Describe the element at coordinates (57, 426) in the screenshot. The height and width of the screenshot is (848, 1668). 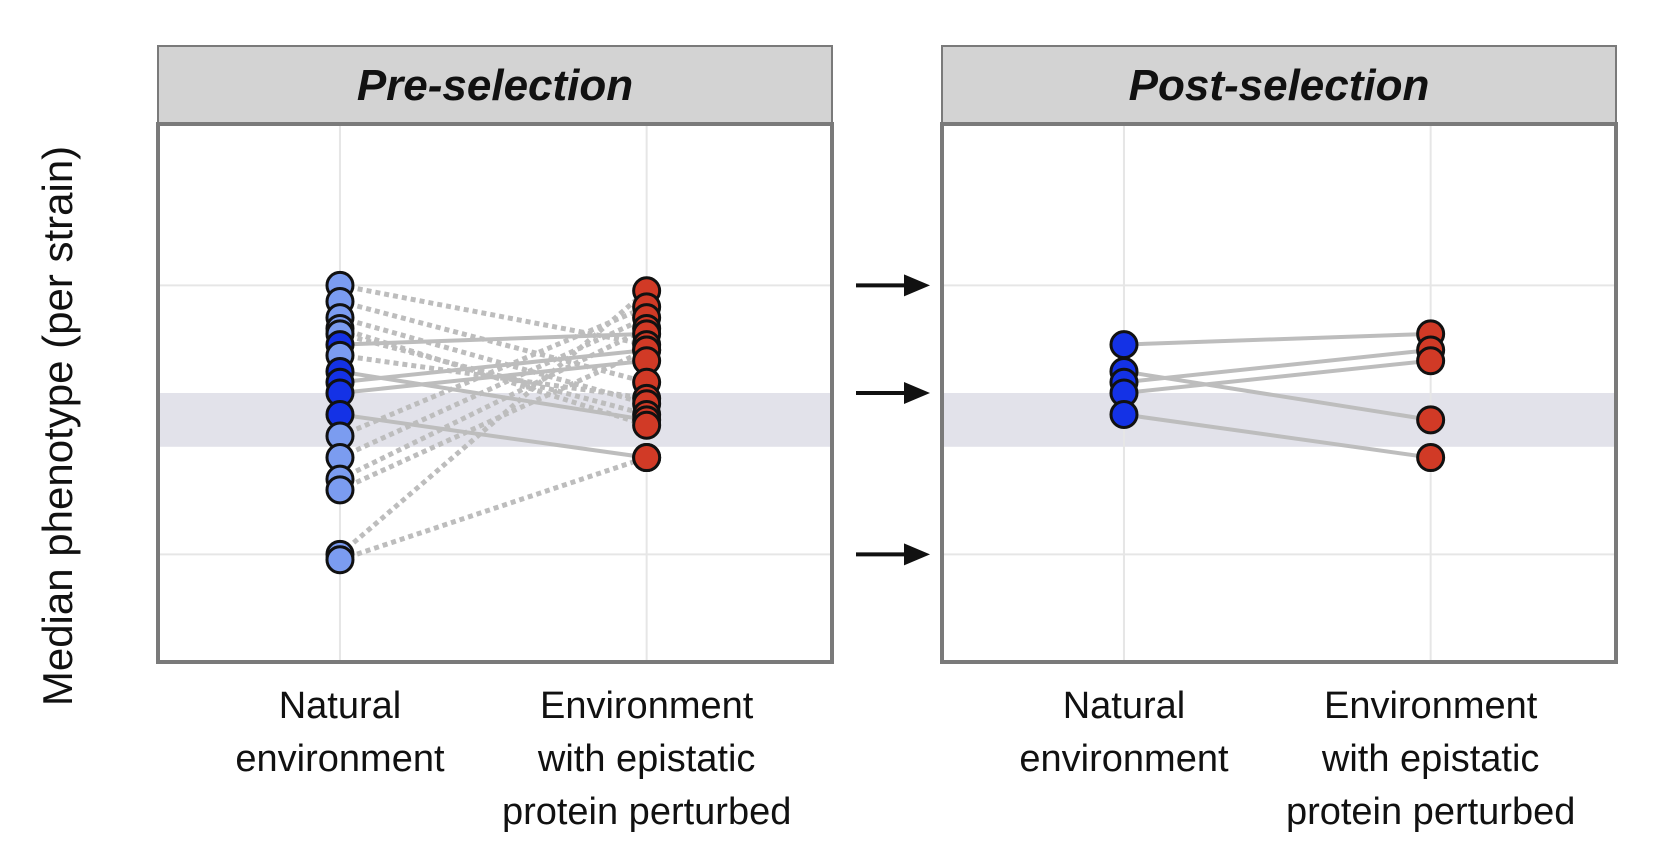
I see `y-axis-label: Median phenotype (per strain)` at that location.